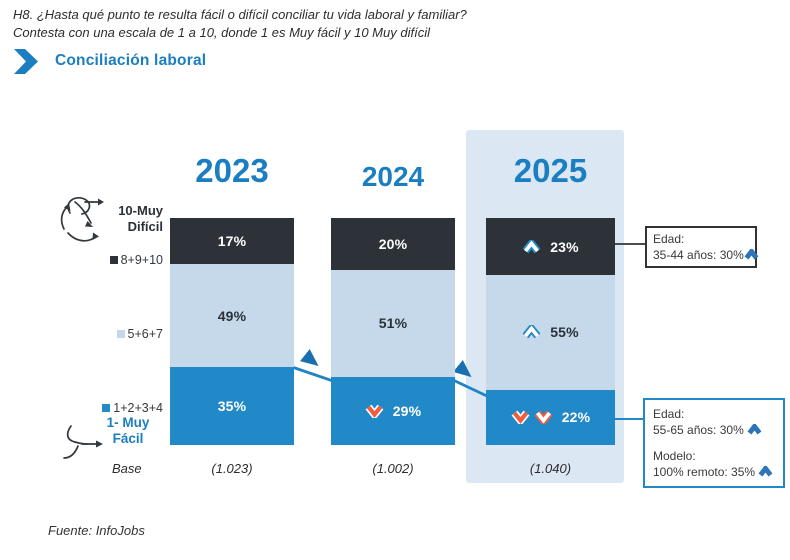  What do you see at coordinates (128, 422) in the screenshot?
I see `scale-bottom-line1: 1- Muy` at bounding box center [128, 422].